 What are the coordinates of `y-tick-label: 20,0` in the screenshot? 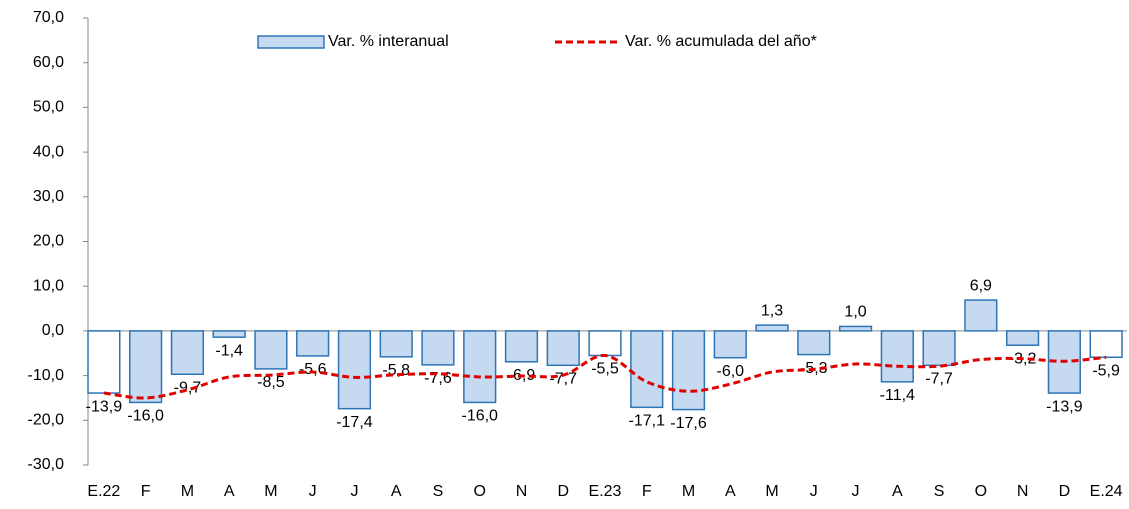 It's located at (48, 241).